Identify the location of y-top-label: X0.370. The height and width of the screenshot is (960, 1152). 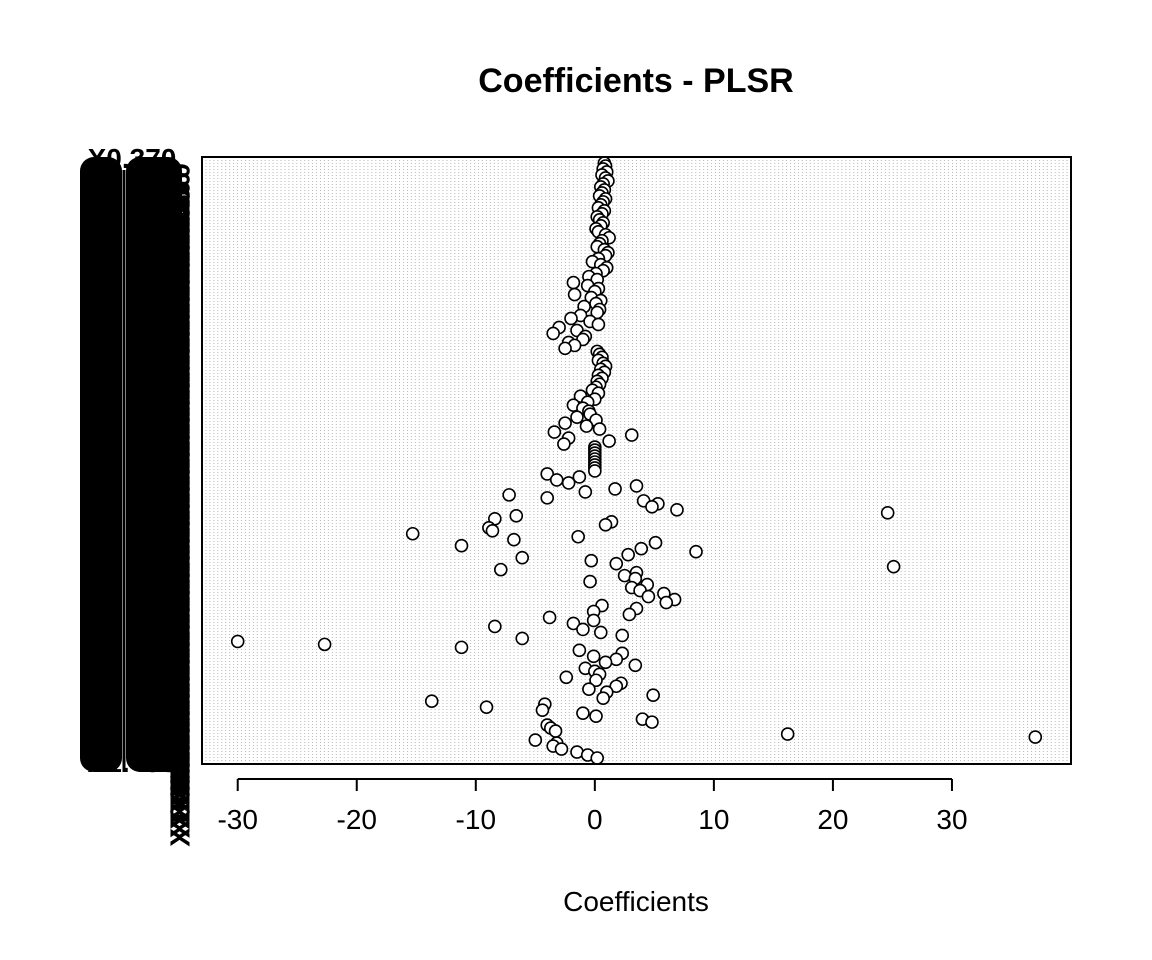
(132, 158).